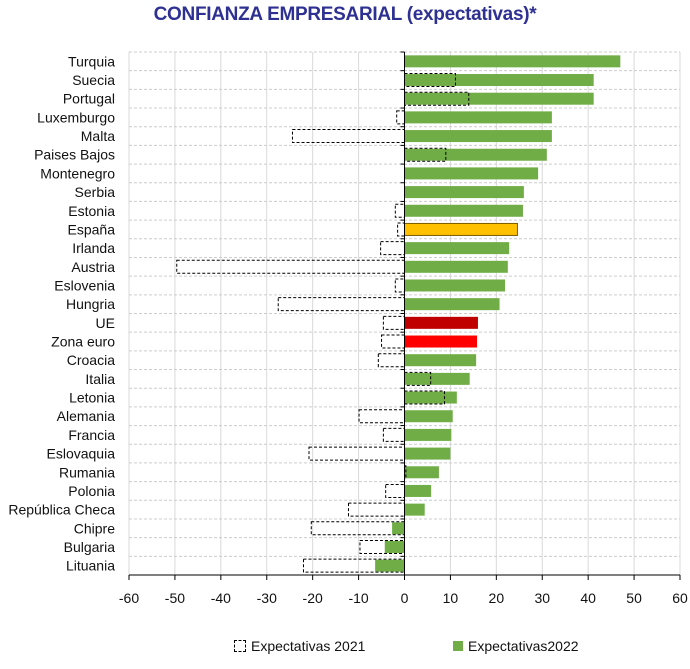 The width and height of the screenshot is (690, 669). Describe the element at coordinates (91, 491) in the screenshot. I see `category-label: Polonia` at that location.